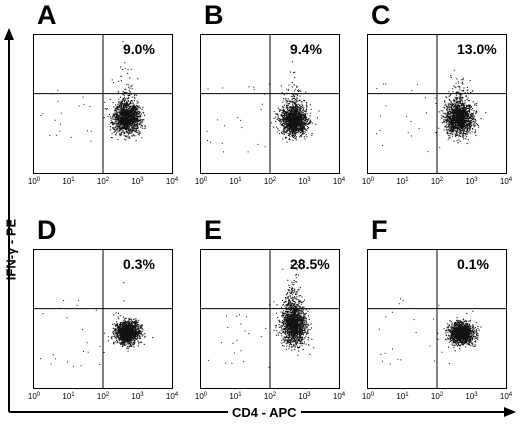 The height and width of the screenshot is (427, 520). I want to click on percent-upper-right-b: 9.4%, so click(306, 49).